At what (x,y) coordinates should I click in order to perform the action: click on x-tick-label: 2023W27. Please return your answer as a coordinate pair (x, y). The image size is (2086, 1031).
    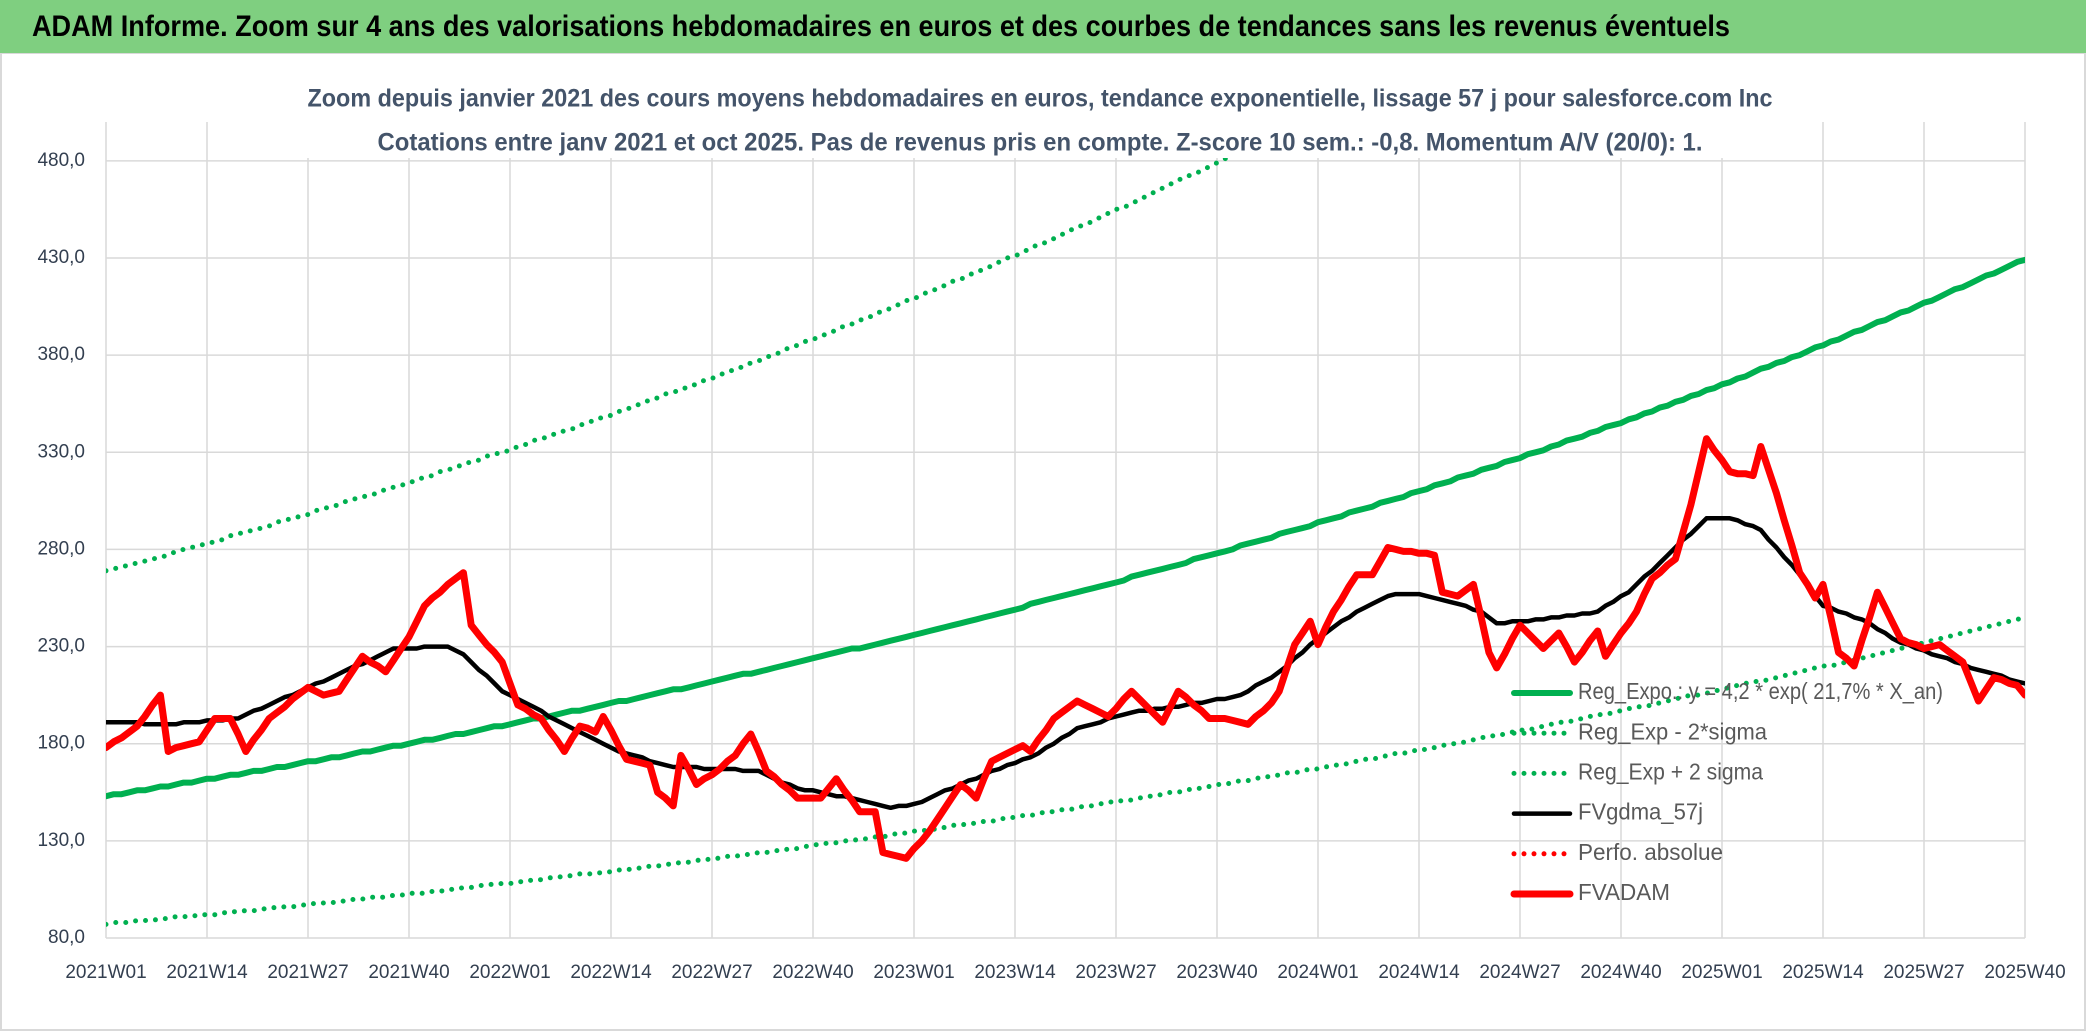
    Looking at the image, I should click on (1115, 972).